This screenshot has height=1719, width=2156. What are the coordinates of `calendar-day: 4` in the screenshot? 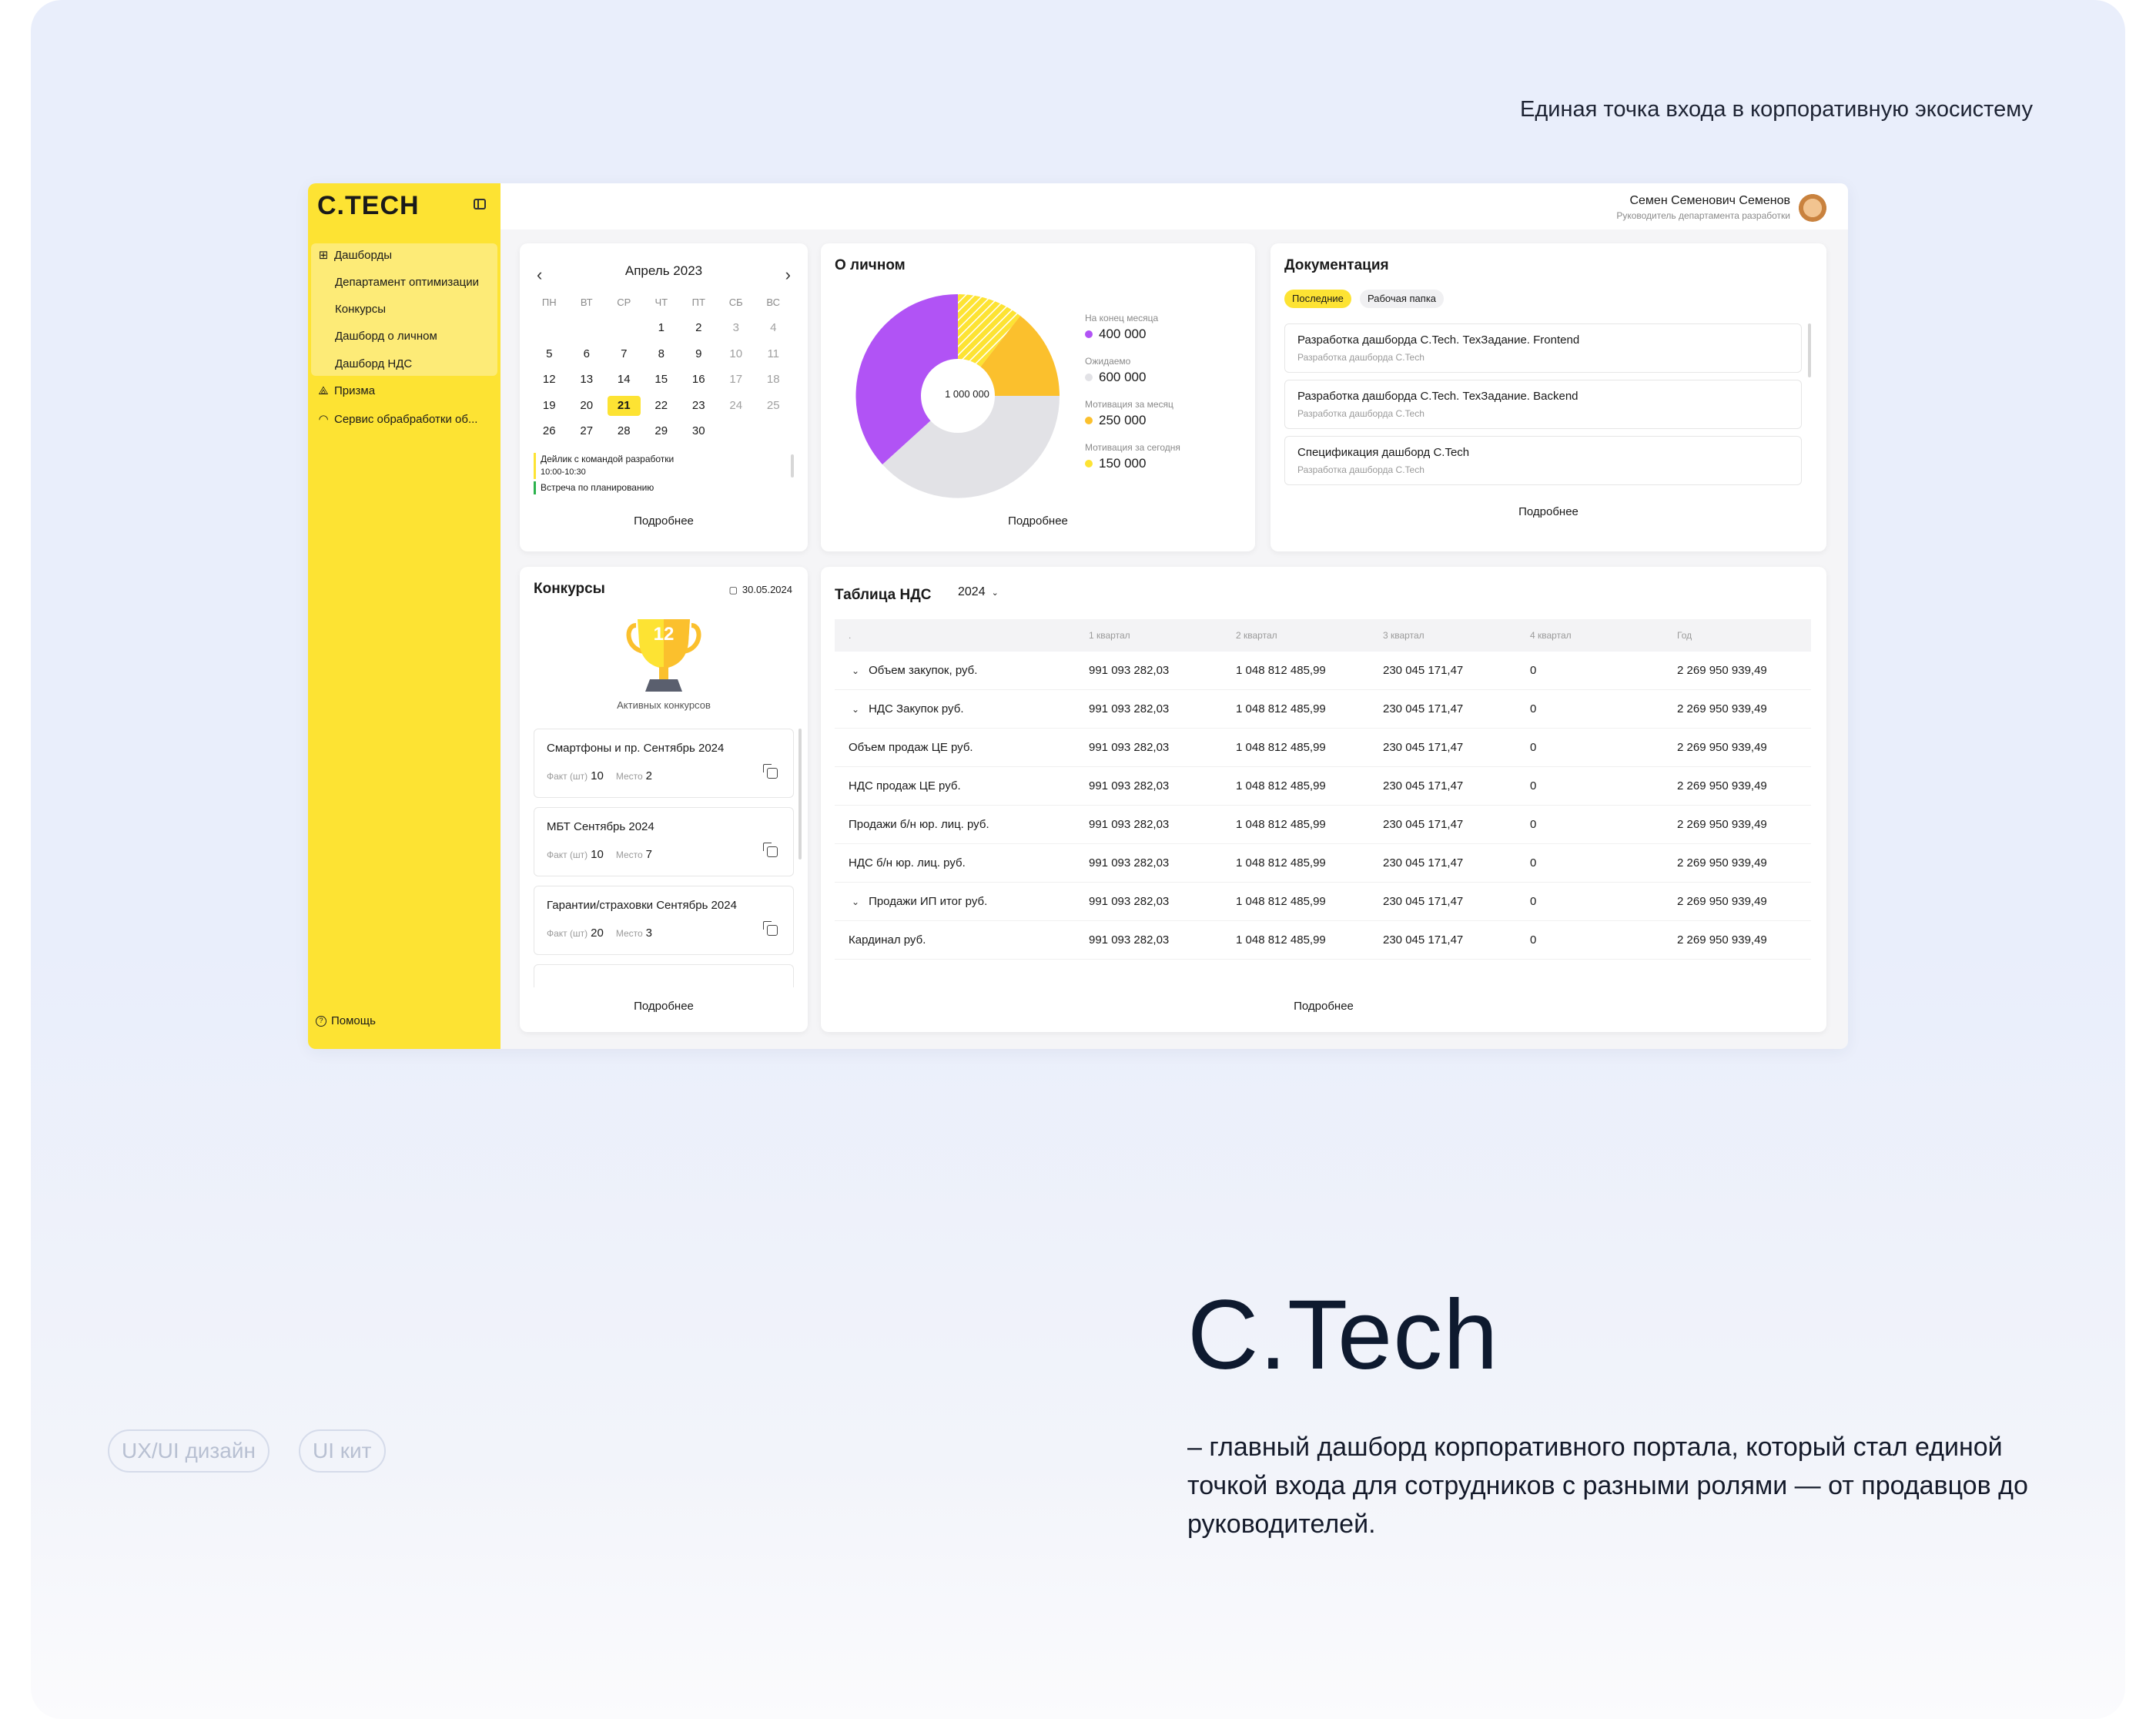 It's located at (773, 328).